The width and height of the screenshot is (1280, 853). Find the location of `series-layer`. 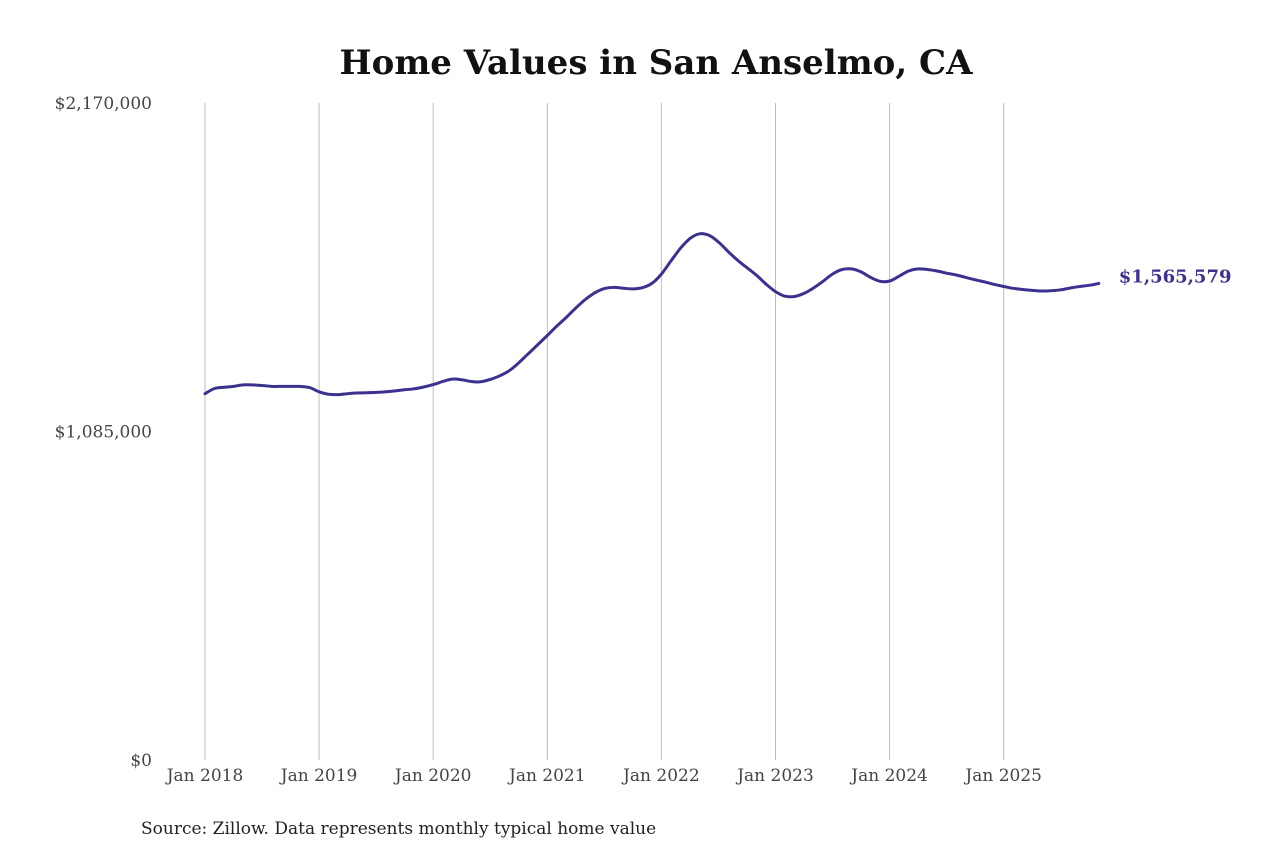

series-layer is located at coordinates (652, 314).